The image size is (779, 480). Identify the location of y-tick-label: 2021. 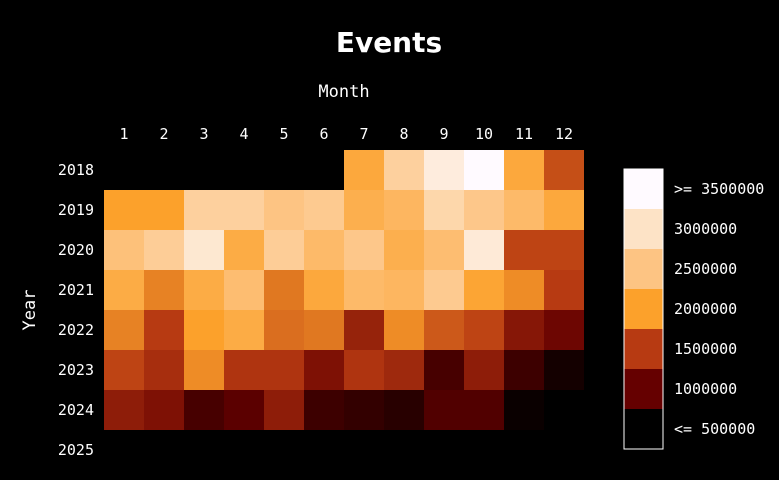
(76, 290).